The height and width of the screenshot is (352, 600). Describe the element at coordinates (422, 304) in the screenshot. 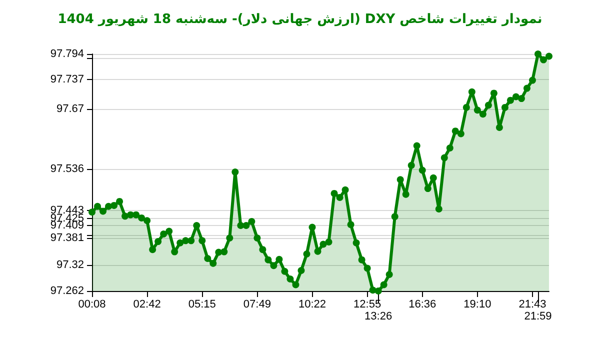

I see `x-tick-label: 16:36` at that location.